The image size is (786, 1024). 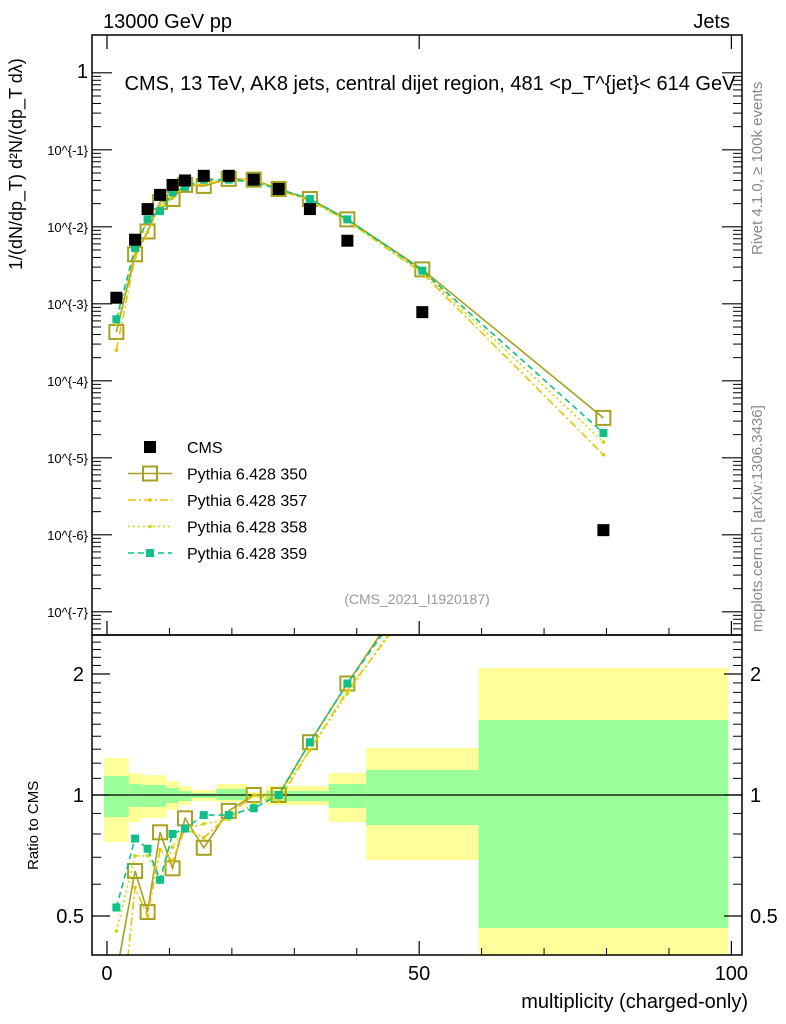 What do you see at coordinates (634, 1002) in the screenshot?
I see `x-axis-label: multiplicity (charged-only)` at bounding box center [634, 1002].